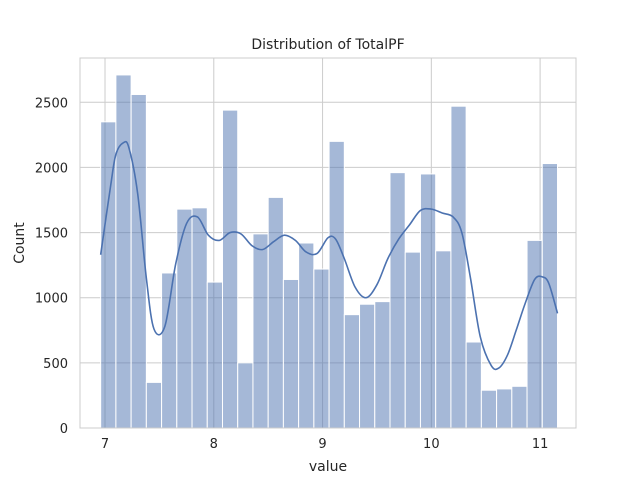 The width and height of the screenshot is (640, 480). Describe the element at coordinates (55, 364) in the screenshot. I see `y-tick-label: 500` at that location.